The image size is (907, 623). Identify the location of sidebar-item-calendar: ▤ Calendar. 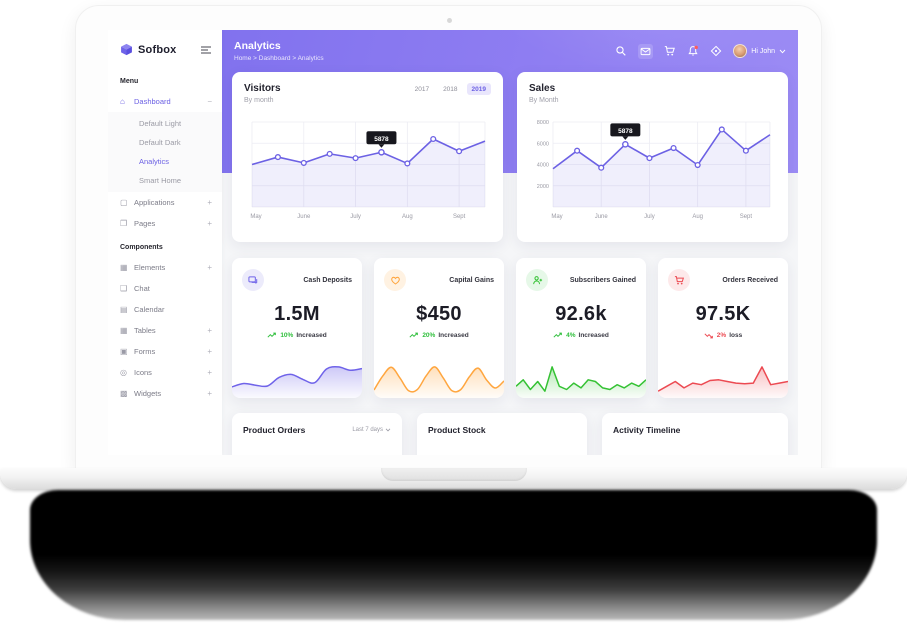
(165, 309).